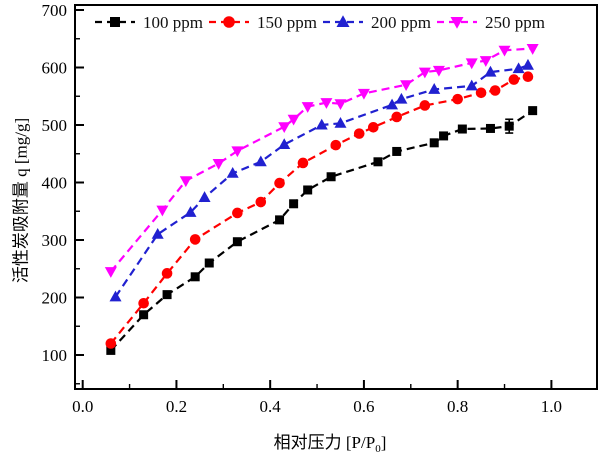  What do you see at coordinates (55, 355) in the screenshot?
I see `y-tick-label: 100` at bounding box center [55, 355].